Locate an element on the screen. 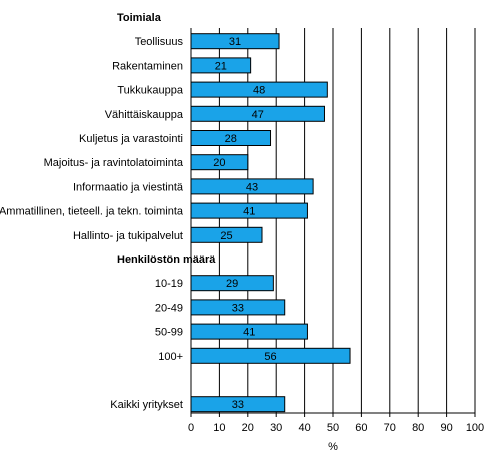  data-label: 25 is located at coordinates (226, 236).